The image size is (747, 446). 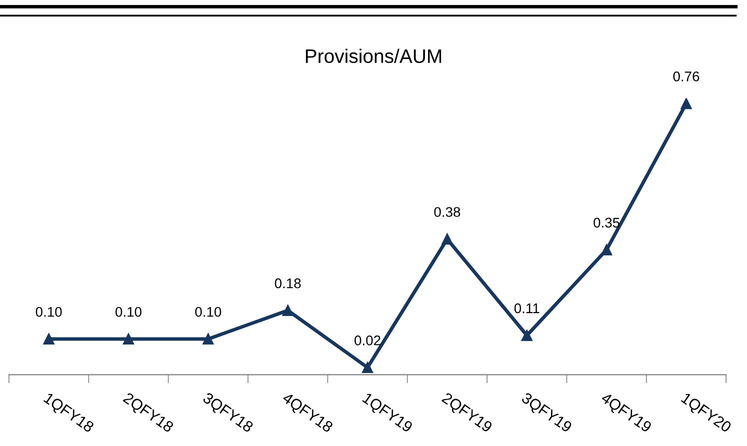 What do you see at coordinates (367, 340) in the screenshot?
I see `data-label: 0.02` at bounding box center [367, 340].